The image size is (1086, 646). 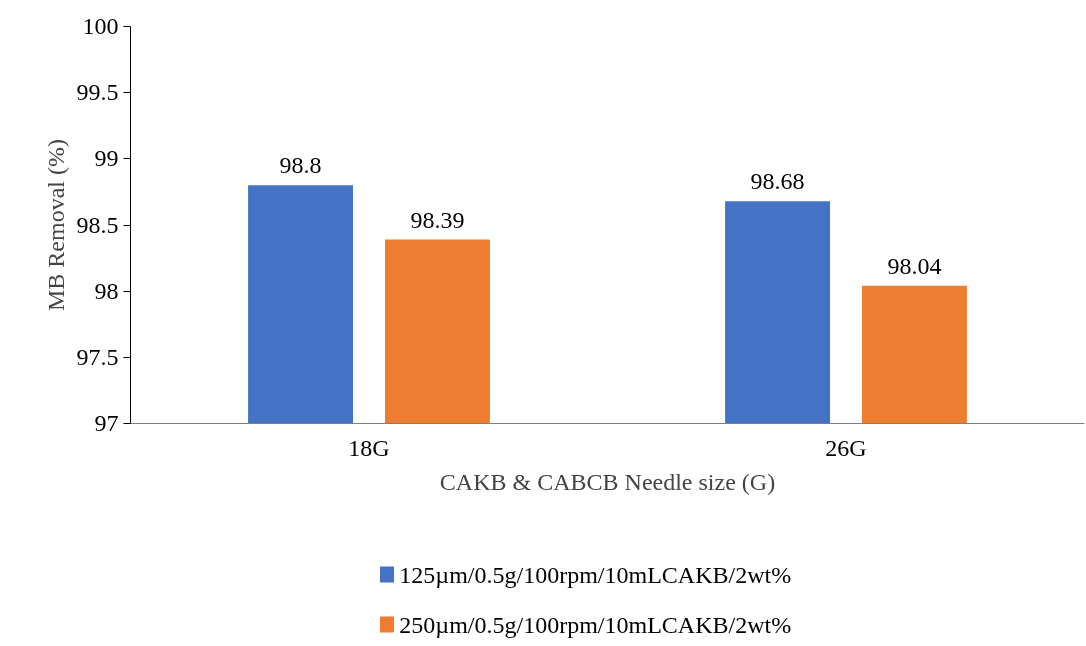 What do you see at coordinates (106, 158) in the screenshot?
I see `y-tick-label: 99` at bounding box center [106, 158].